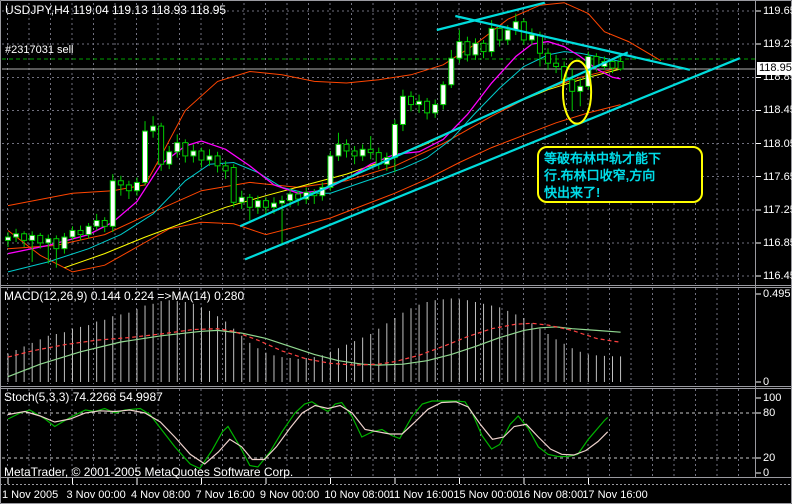  Describe the element at coordinates (769, 458) in the screenshot. I see `stoch-axis-label: 20` at that location.